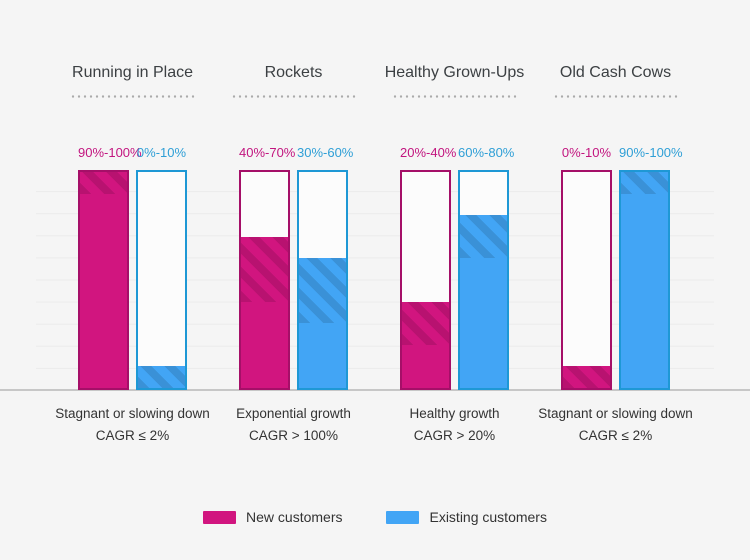 Image resolution: width=750 pixels, height=560 pixels. Describe the element at coordinates (293, 425) in the screenshot. I see `segment-footer: Exponential growth CAGR > 100%` at that location.